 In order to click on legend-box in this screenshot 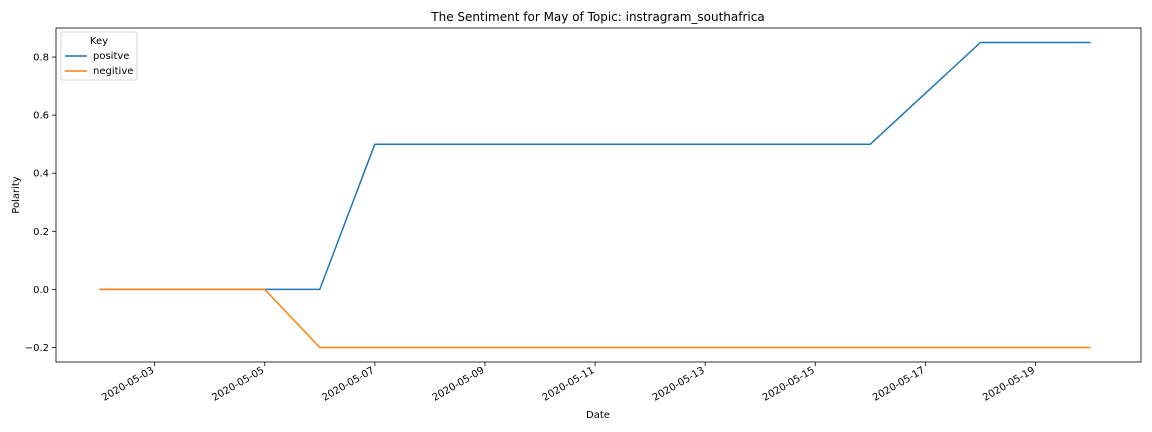, I will do `click(99, 56)`.